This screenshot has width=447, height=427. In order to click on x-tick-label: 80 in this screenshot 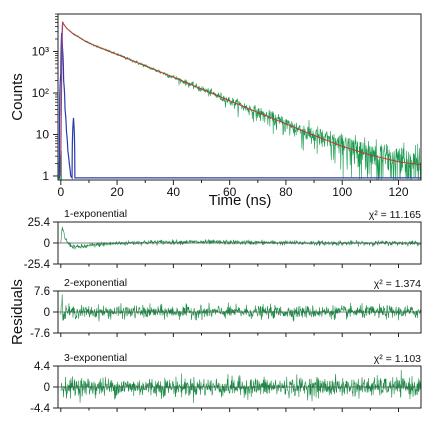, I will do `click(286, 192)`.